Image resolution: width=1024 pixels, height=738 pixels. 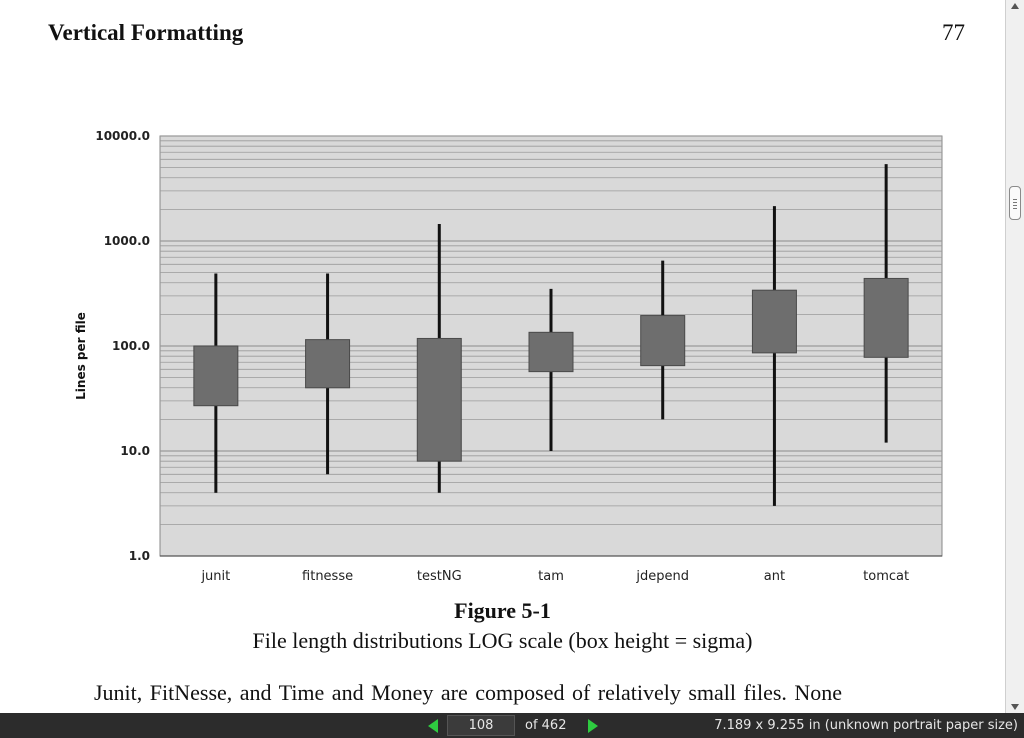 What do you see at coordinates (328, 364) in the screenshot?
I see `box-fitnesse` at bounding box center [328, 364].